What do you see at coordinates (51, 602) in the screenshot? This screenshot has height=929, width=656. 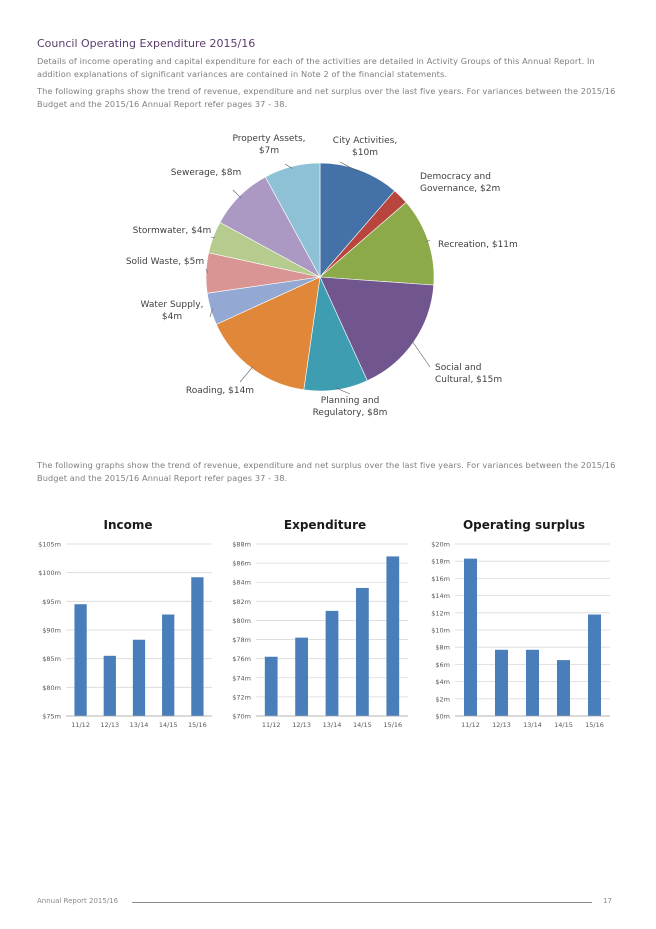 I see `y-tick-label: $95m` at bounding box center [51, 602].